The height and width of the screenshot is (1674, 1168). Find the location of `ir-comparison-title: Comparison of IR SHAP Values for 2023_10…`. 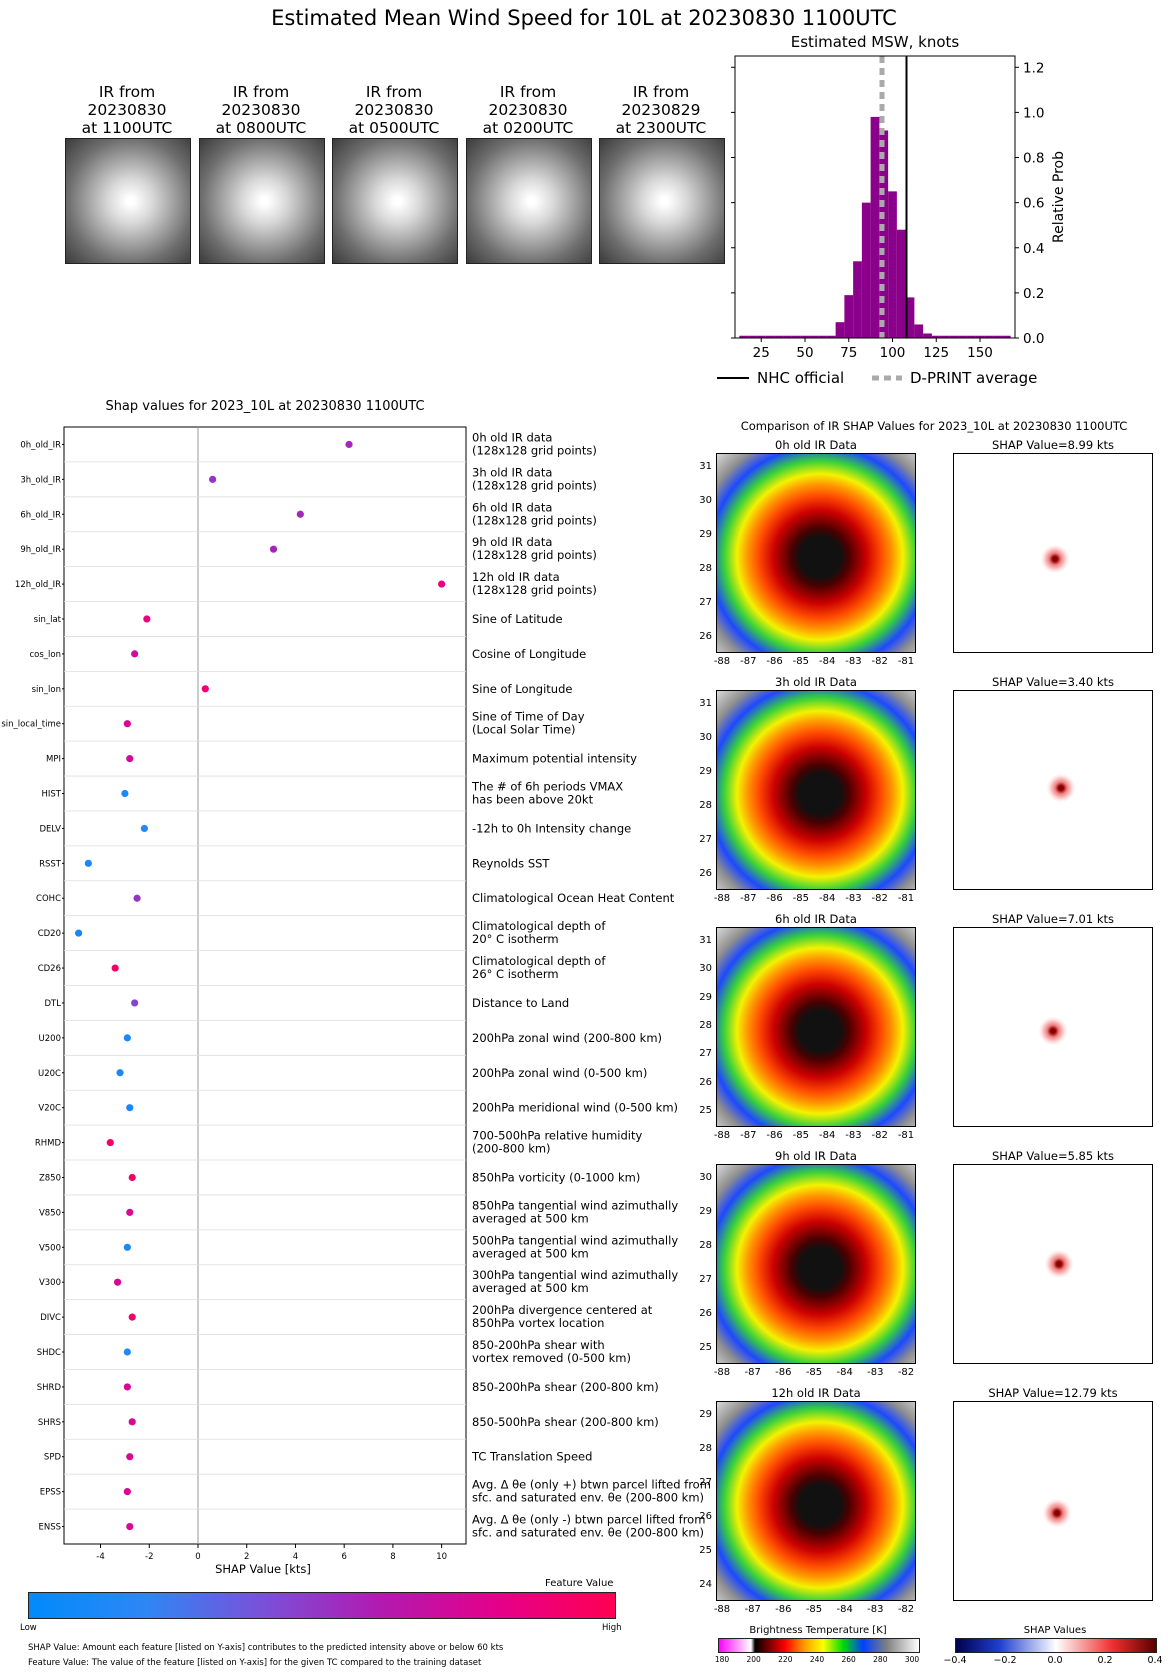

ir-comparison-title: Comparison of IR SHAP Values for 2023_10… is located at coordinates (934, 426).